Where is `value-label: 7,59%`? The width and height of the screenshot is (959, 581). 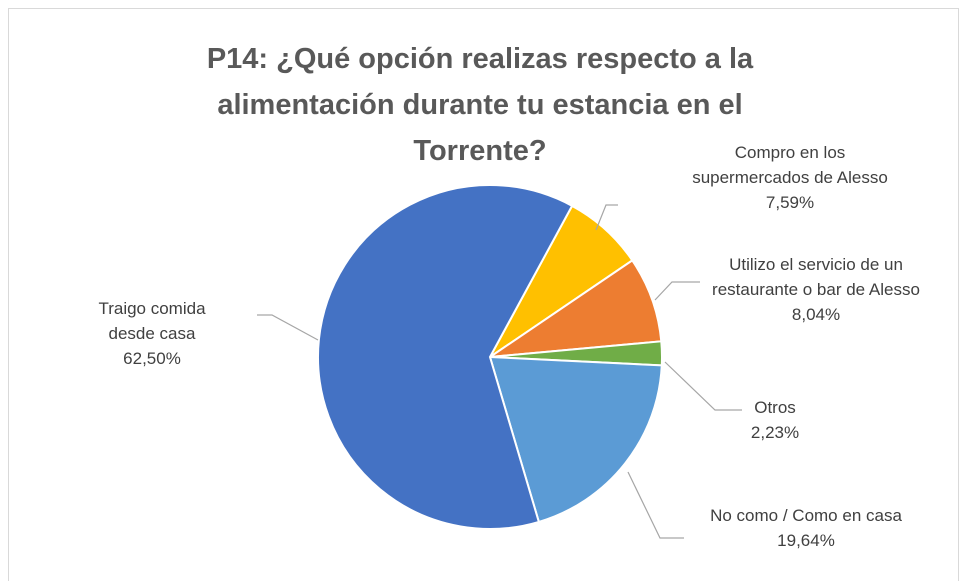
value-label: 7,59% is located at coordinates (790, 202).